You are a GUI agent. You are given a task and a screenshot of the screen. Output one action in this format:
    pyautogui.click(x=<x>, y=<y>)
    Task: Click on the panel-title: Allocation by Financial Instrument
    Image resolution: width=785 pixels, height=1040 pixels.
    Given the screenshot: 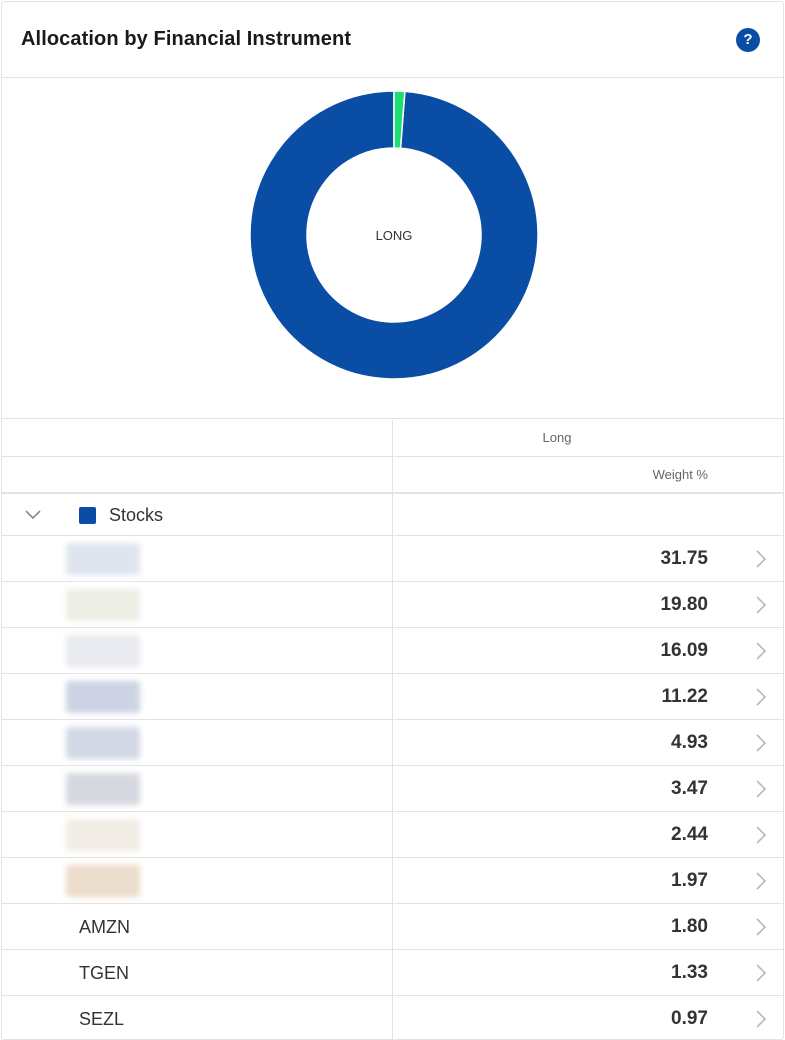 What is the action you would take?
    pyautogui.click(x=186, y=39)
    